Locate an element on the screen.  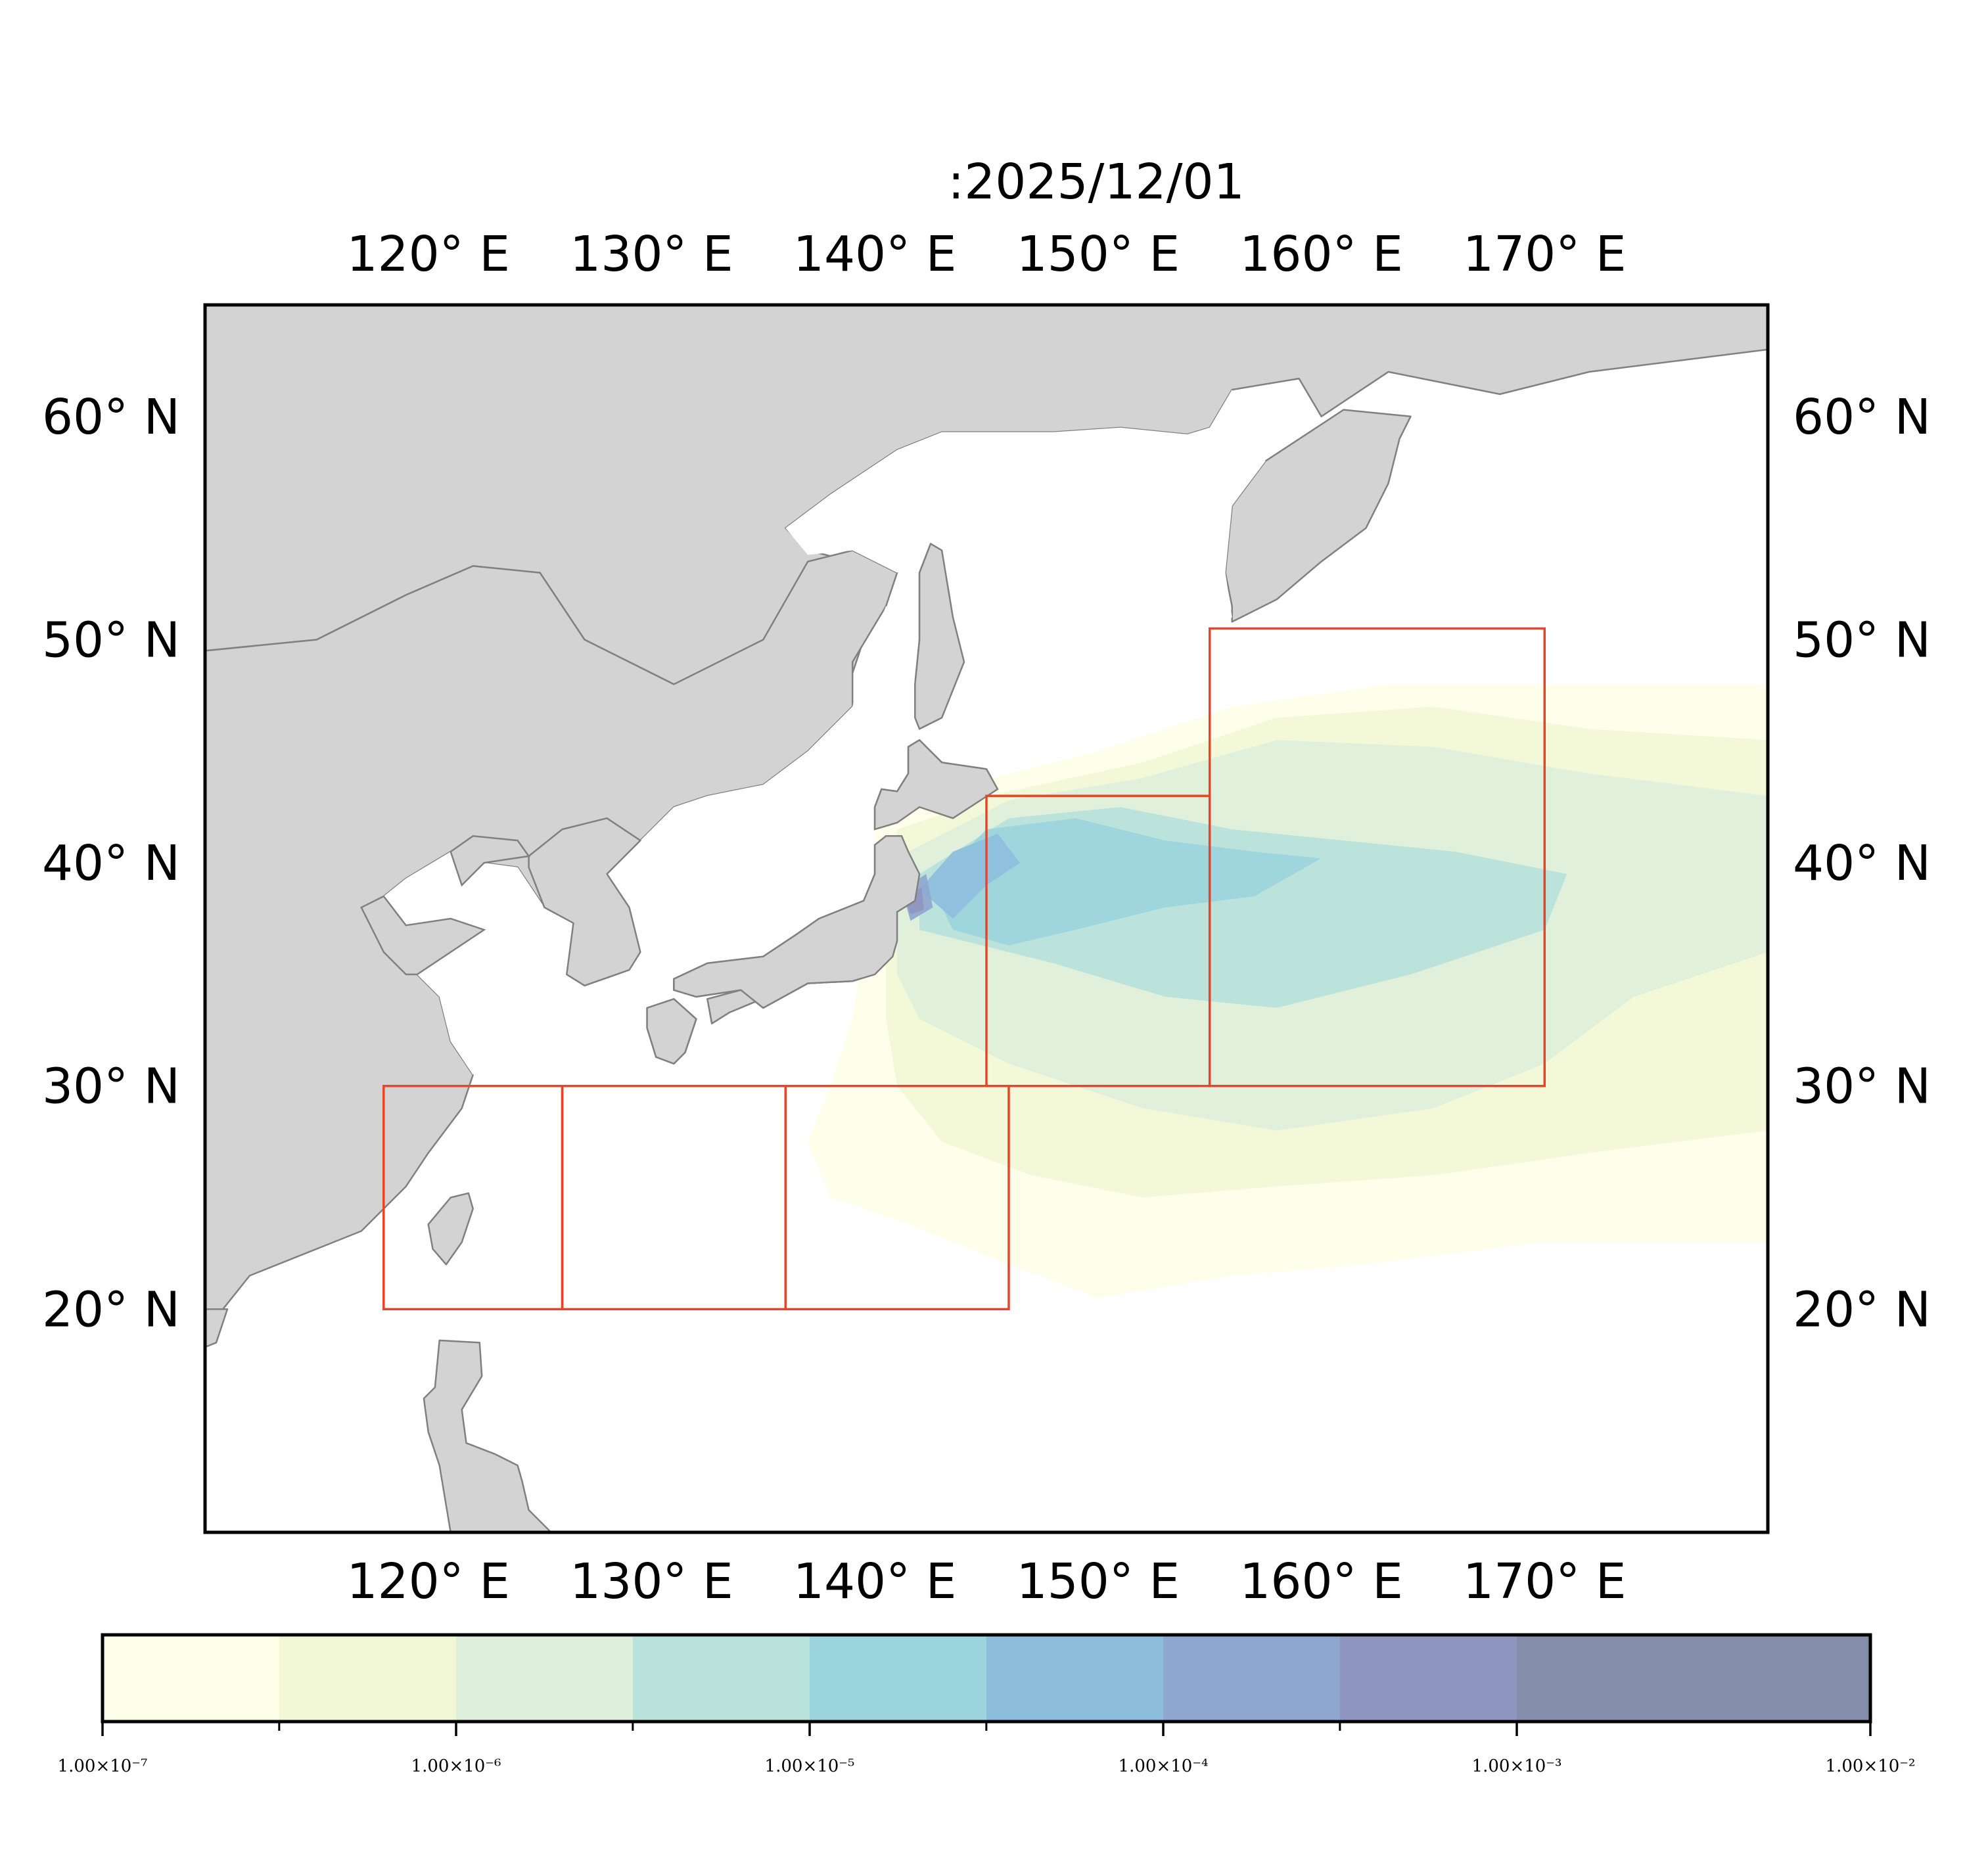
lat-label-right: 30° N is located at coordinates (1862, 1087).